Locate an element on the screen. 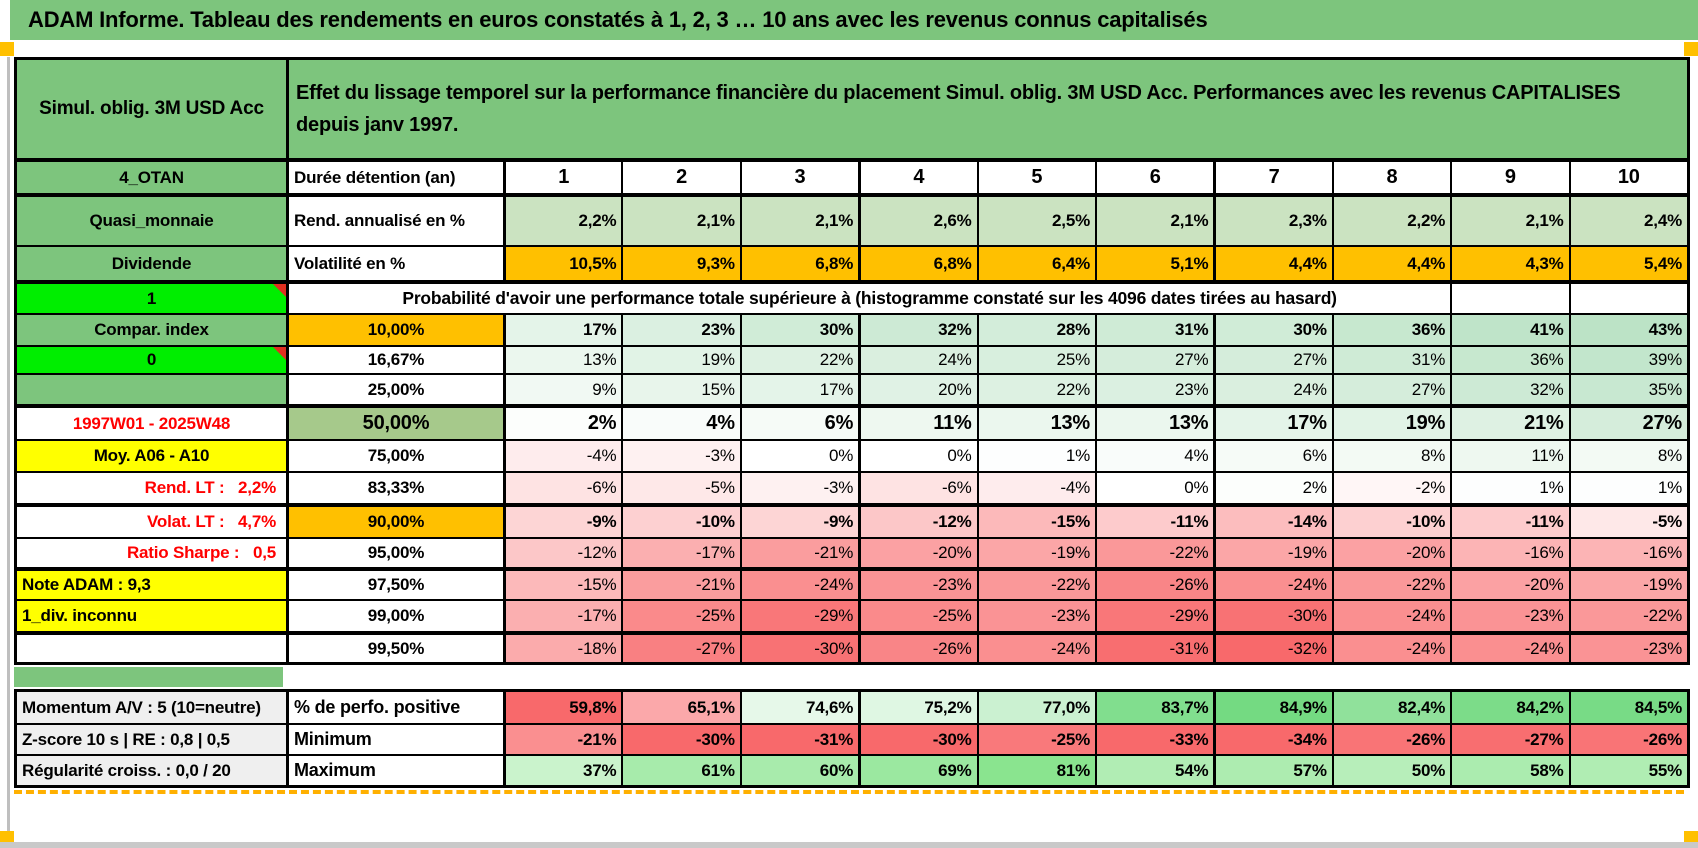 The width and height of the screenshot is (1698, 848). stat-name-cell: Volatilité en % is located at coordinates (394, 263).